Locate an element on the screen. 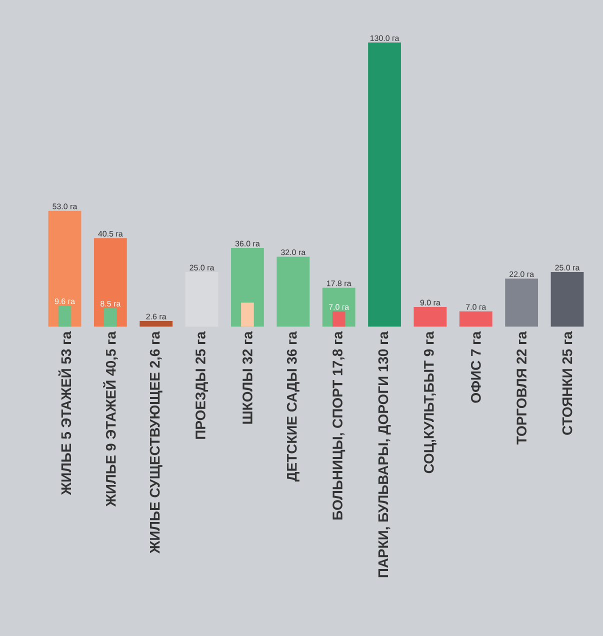 The width and height of the screenshot is (603, 636). x-tick-label: ОФИС 7 га is located at coordinates (476, 367).